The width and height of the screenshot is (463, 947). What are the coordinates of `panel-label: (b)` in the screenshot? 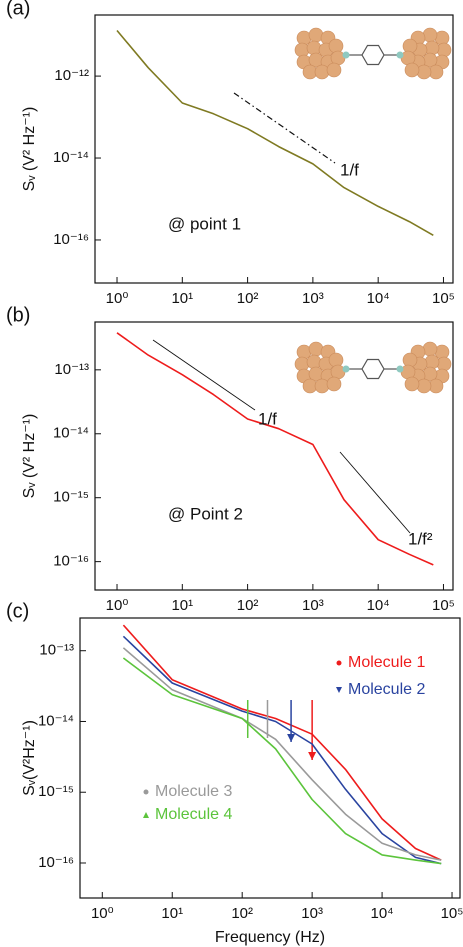 It's located at (18, 315).